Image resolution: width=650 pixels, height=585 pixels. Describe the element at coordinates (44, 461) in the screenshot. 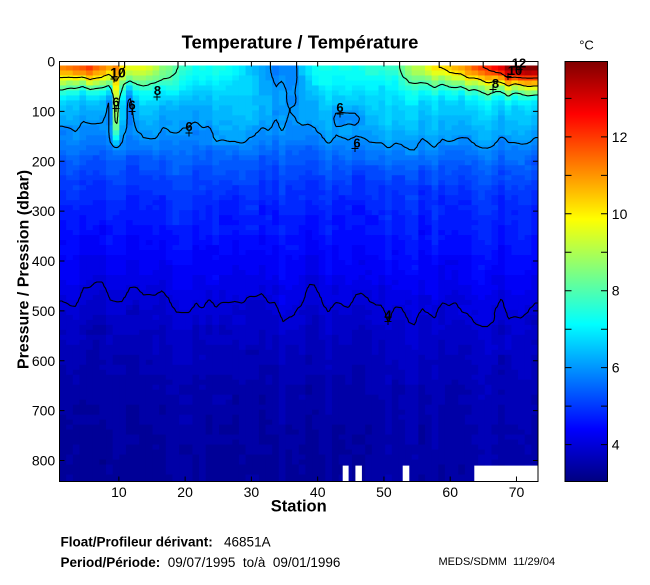

I see `svg-text: 800` at that location.